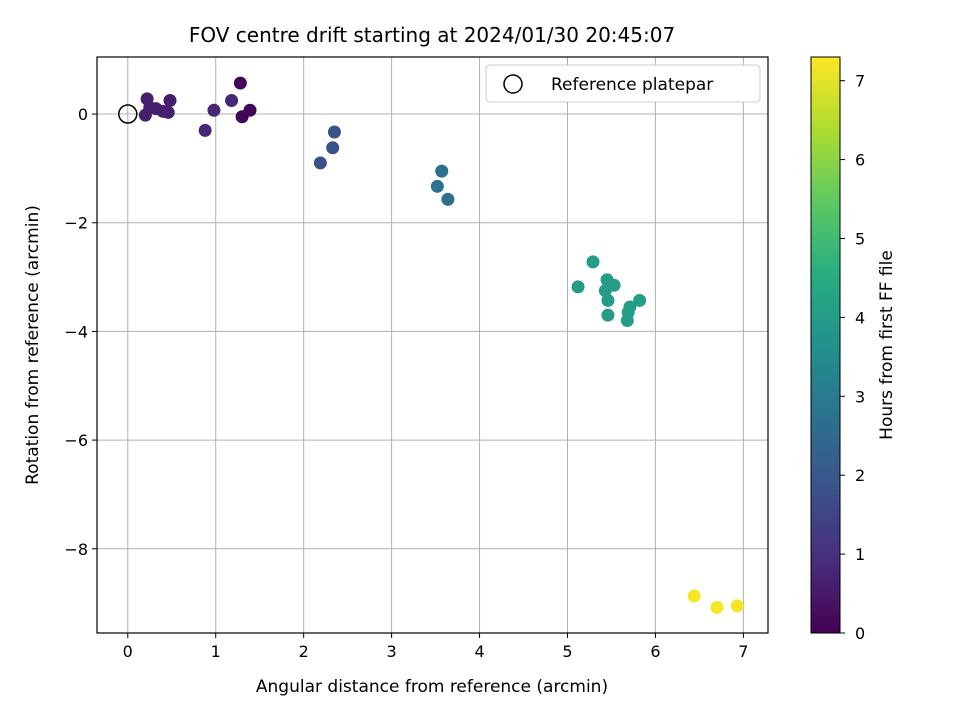 This screenshot has height=720, width=960. I want to click on colorbar-label: Hours from first FF file, so click(887, 345).